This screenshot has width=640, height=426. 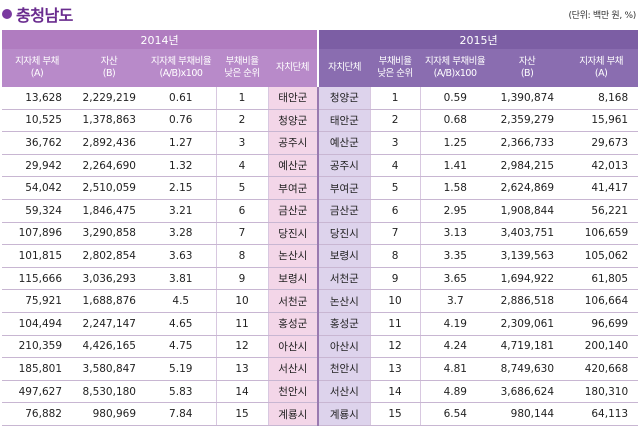 I want to click on ratio-2015-cell: 6.54, so click(x=455, y=414).